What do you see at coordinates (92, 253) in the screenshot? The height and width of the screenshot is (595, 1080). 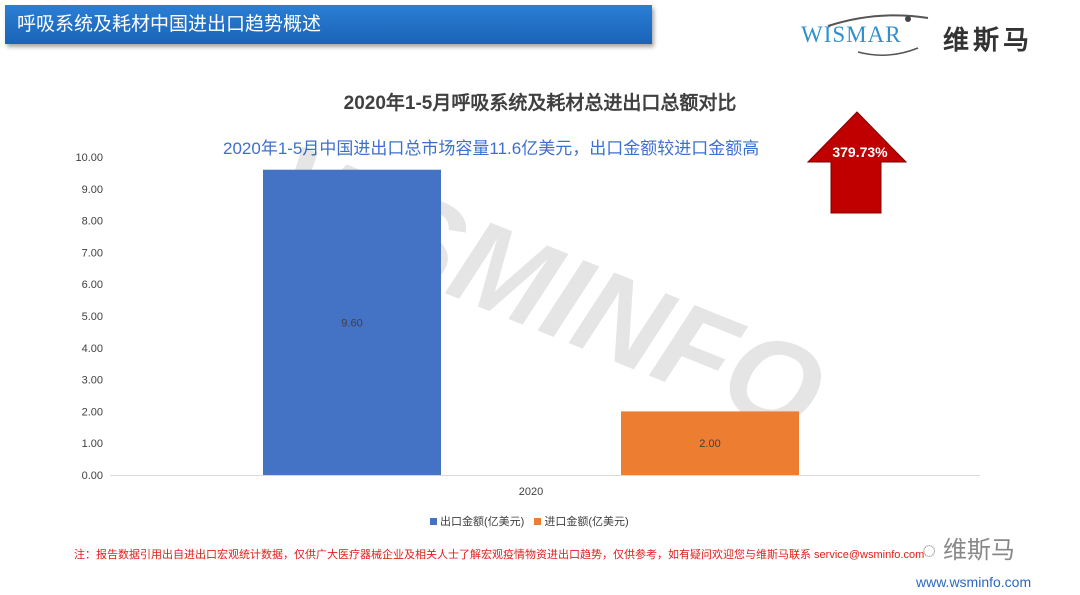 I see `y-tick-label: 7.00` at bounding box center [92, 253].